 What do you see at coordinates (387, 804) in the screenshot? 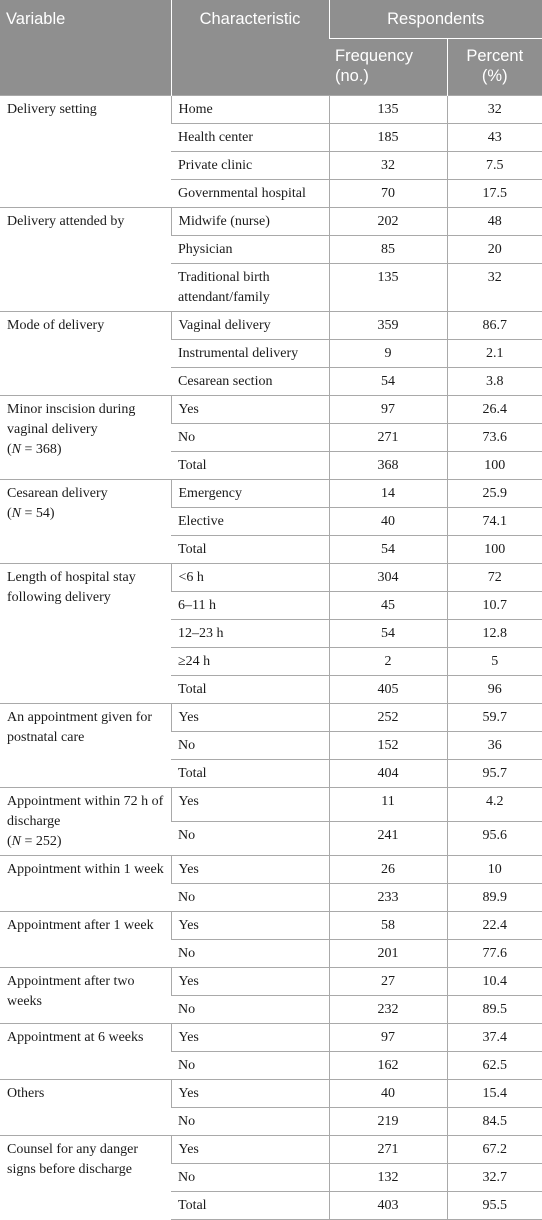
I see `frequency-cell: 11` at bounding box center [387, 804].